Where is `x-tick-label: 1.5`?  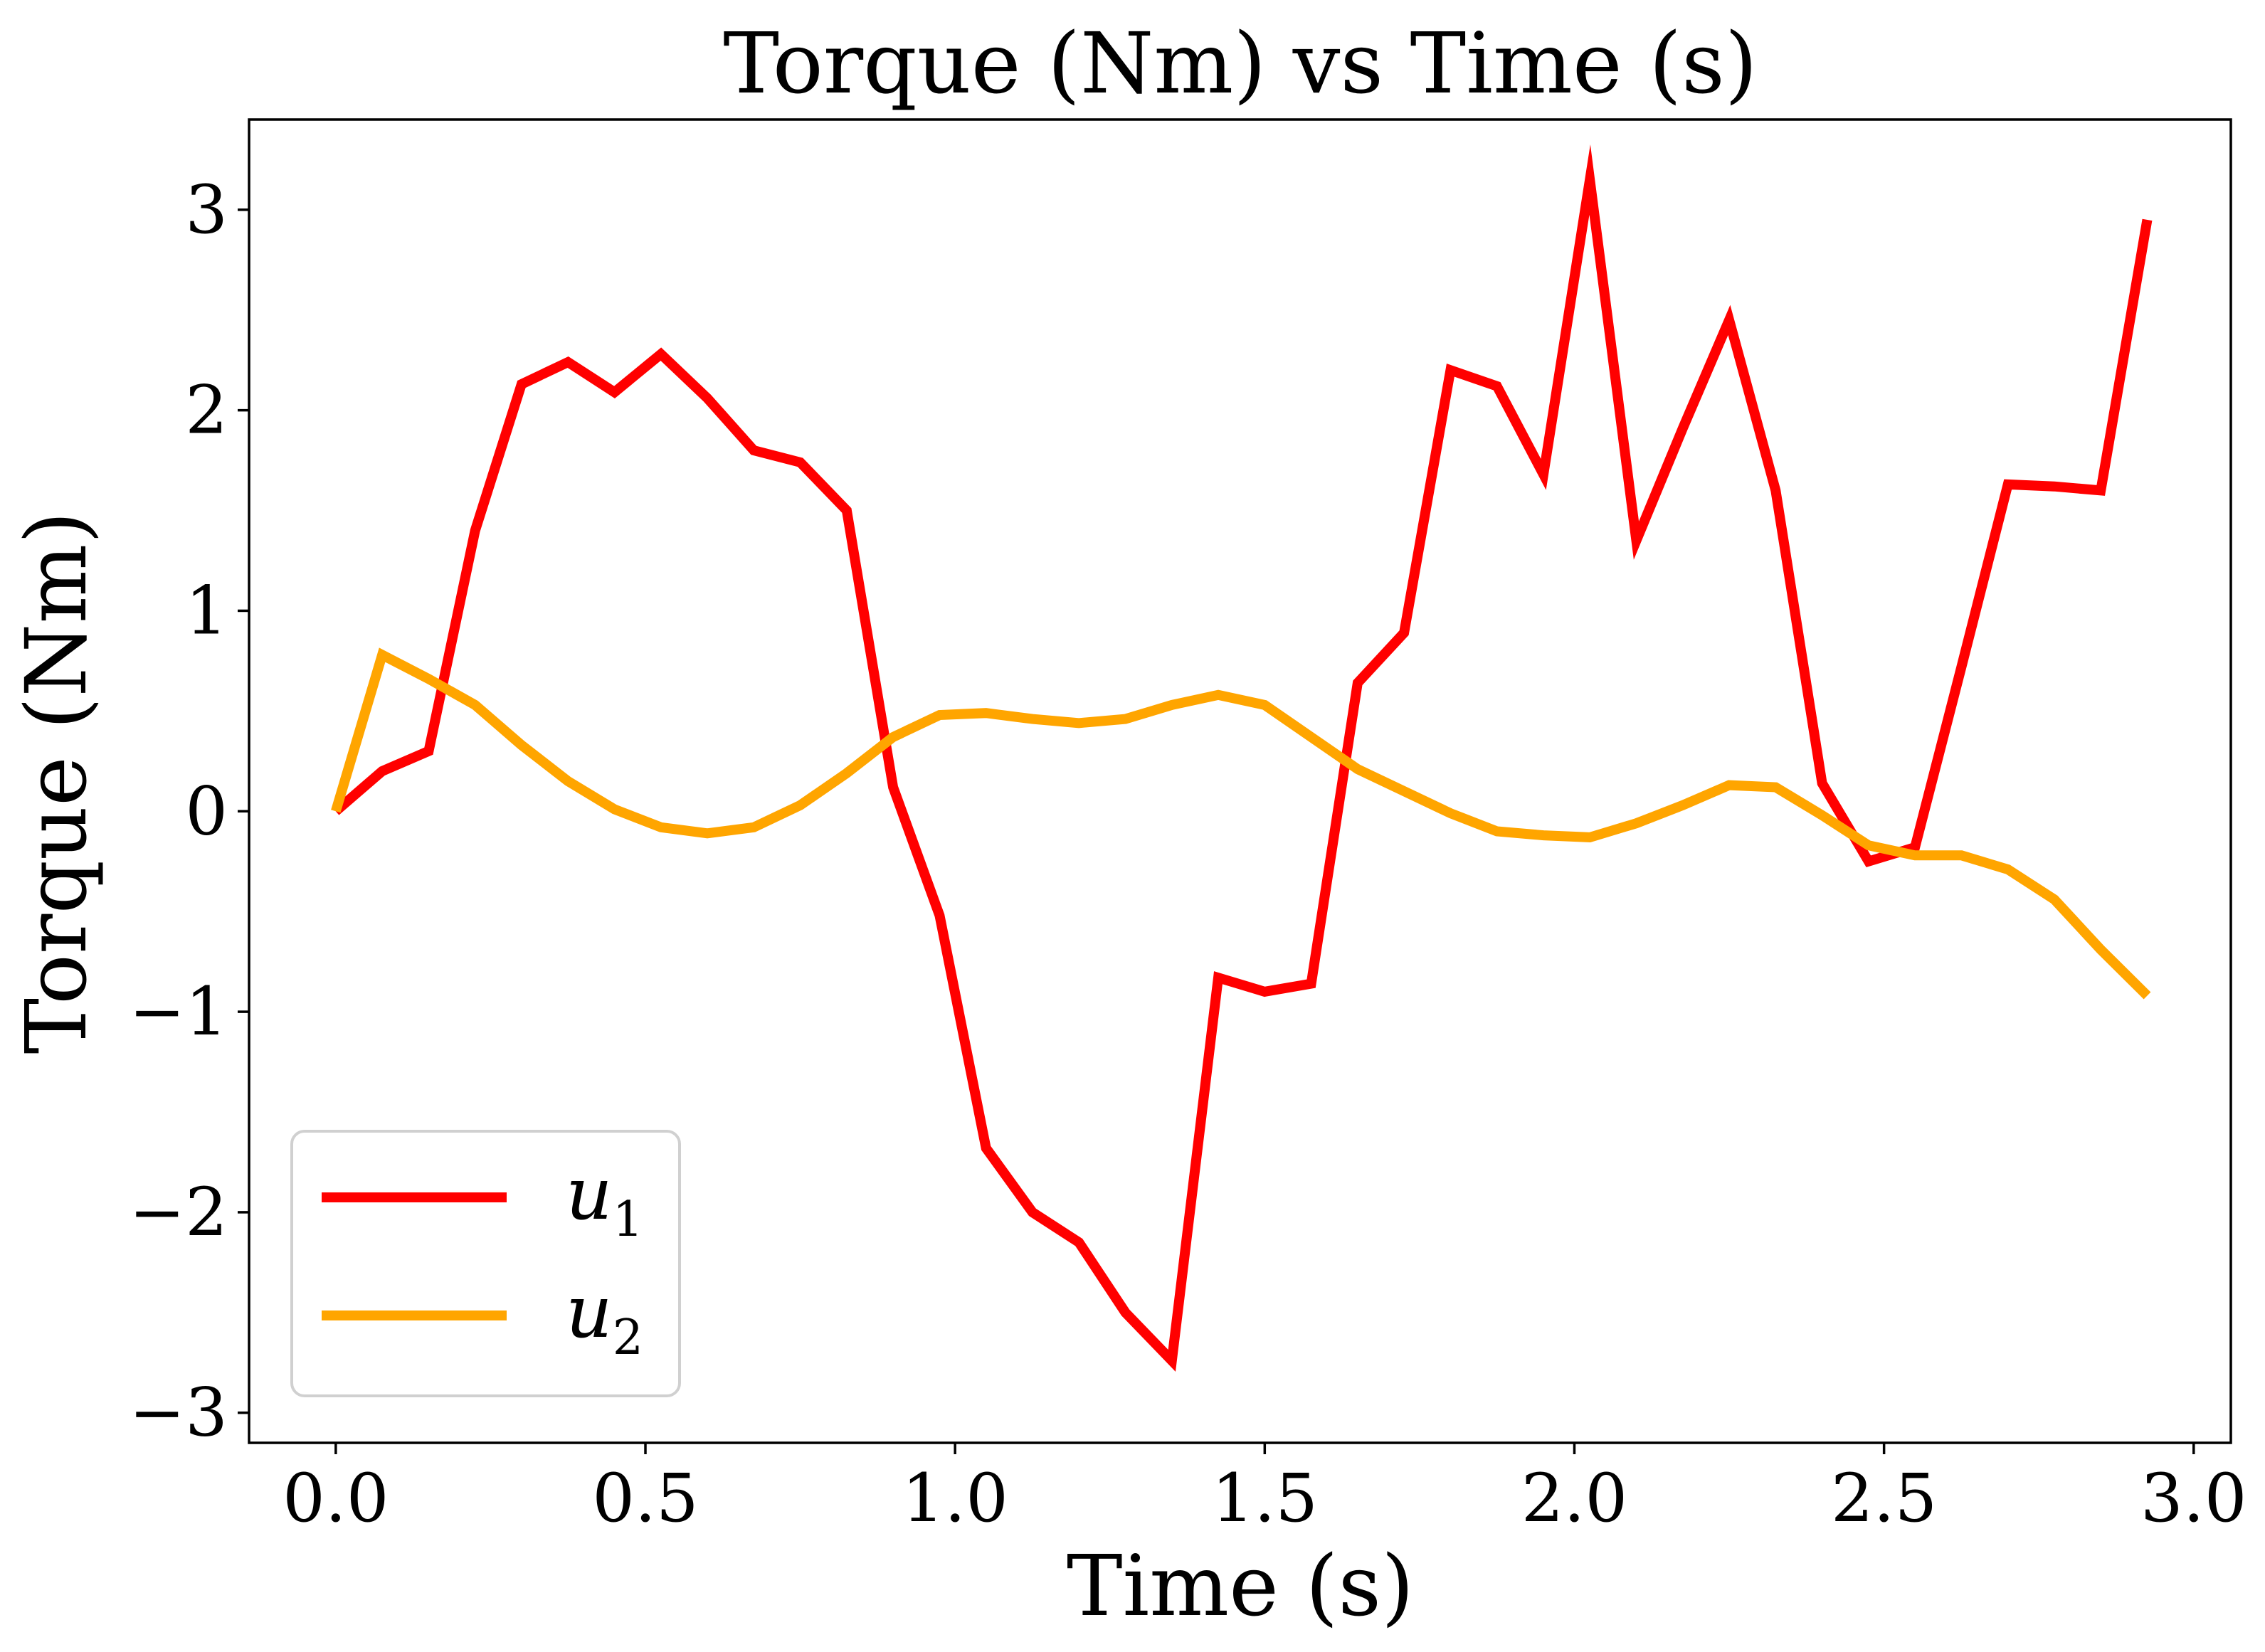
x-tick-label: 1.5 is located at coordinates (1265, 1498).